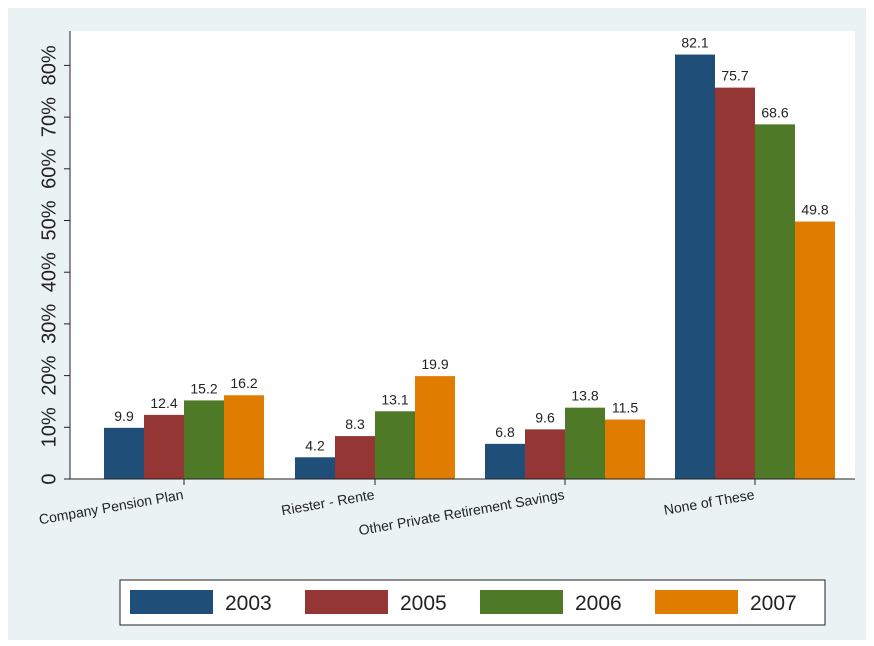  I want to click on y-axis: 0 10% 20% 30% 40% 50% 60% 70% 80%, so click(54, 265).